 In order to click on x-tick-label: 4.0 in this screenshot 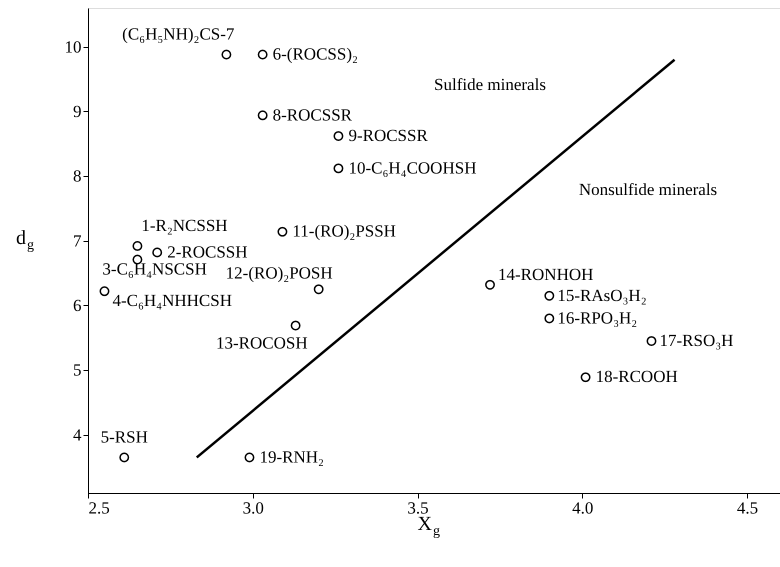, I will do `click(583, 508)`.